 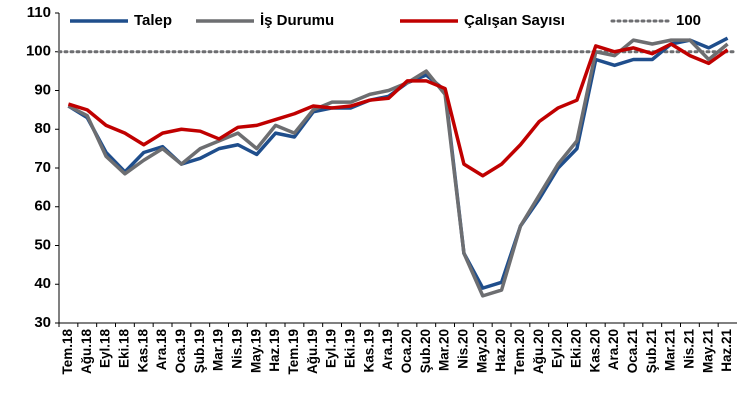 I want to click on x-tick-label: Ağu.19, so click(x=312, y=351).